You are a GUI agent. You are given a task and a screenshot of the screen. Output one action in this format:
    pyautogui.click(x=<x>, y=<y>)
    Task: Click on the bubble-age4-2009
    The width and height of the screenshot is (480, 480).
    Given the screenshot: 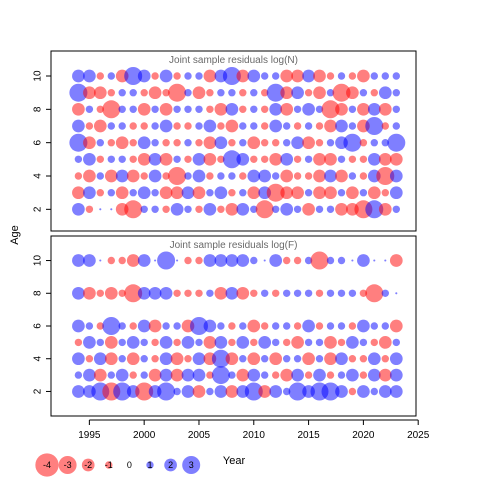 What is the action you would take?
    pyautogui.click(x=243, y=359)
    